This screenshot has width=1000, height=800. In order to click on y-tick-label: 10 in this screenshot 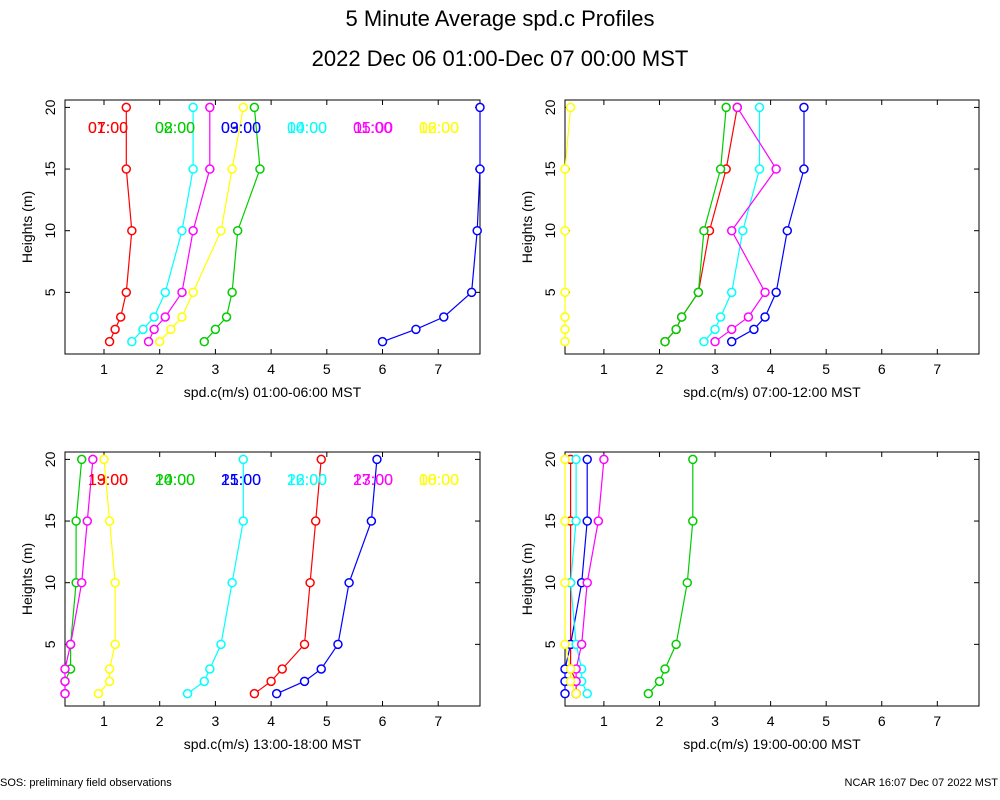, I will do `click(550, 583)`.